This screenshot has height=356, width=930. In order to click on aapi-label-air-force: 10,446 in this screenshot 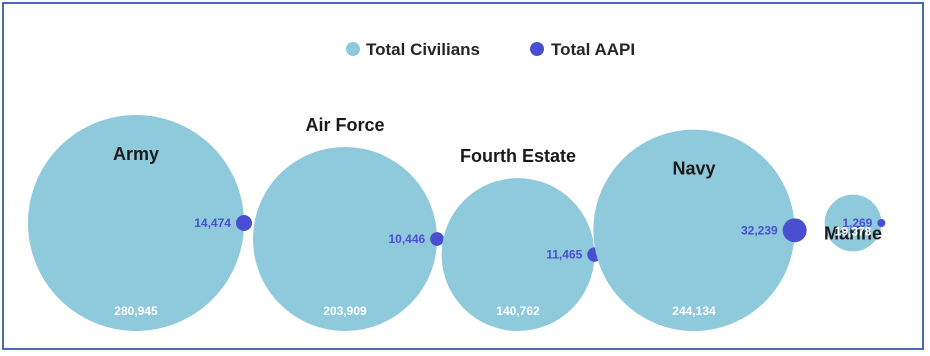, I will do `click(406, 239)`.